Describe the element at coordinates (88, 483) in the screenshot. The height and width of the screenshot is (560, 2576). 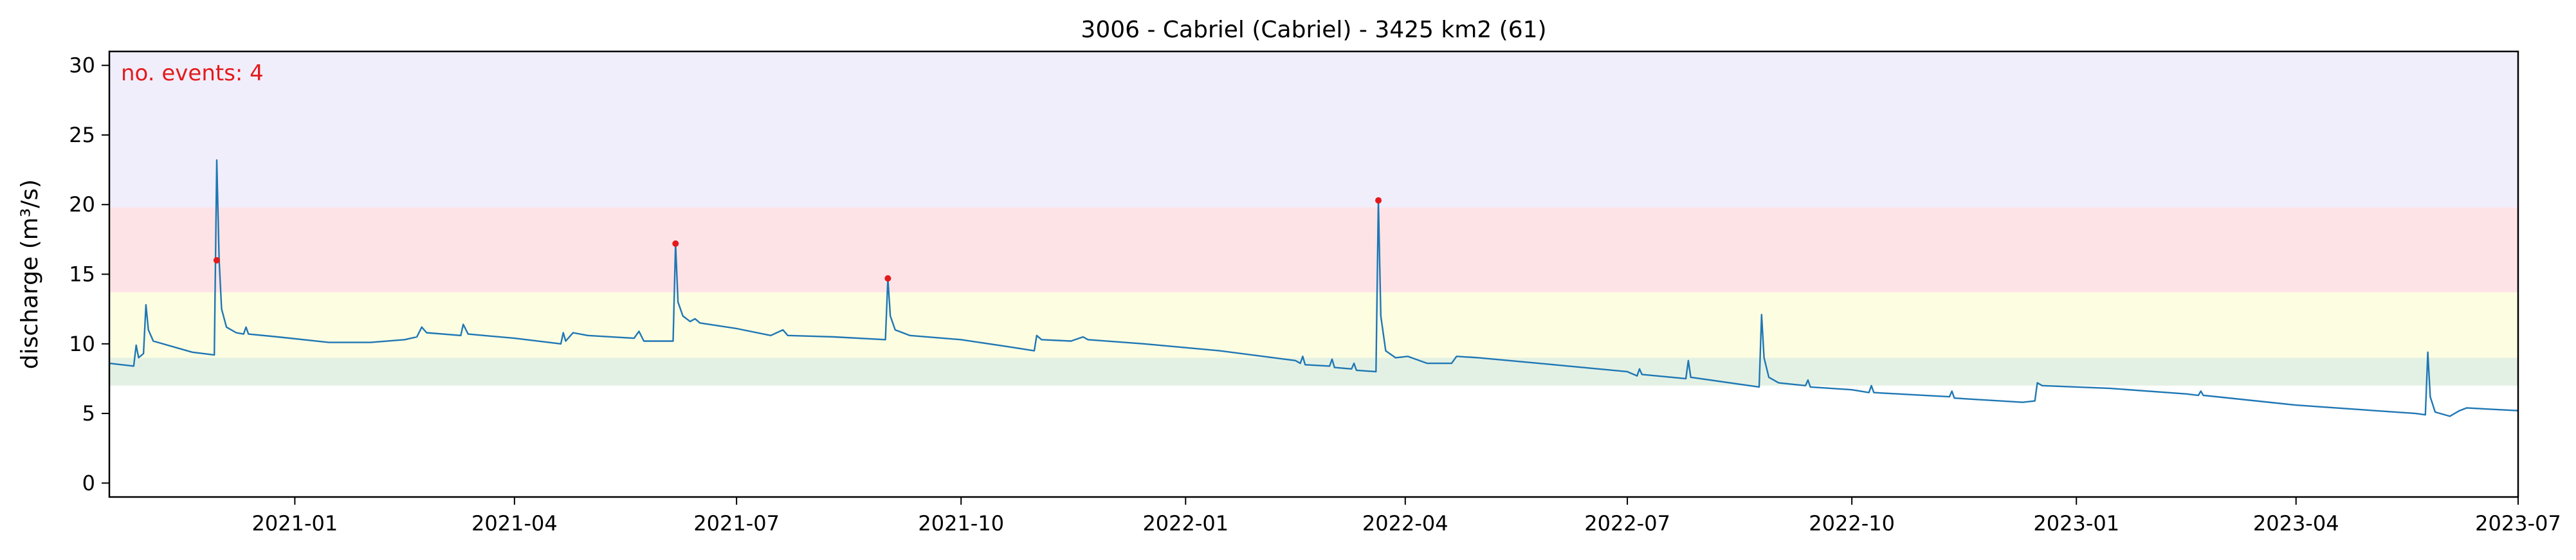
I see `y-tick-label: 0` at that location.